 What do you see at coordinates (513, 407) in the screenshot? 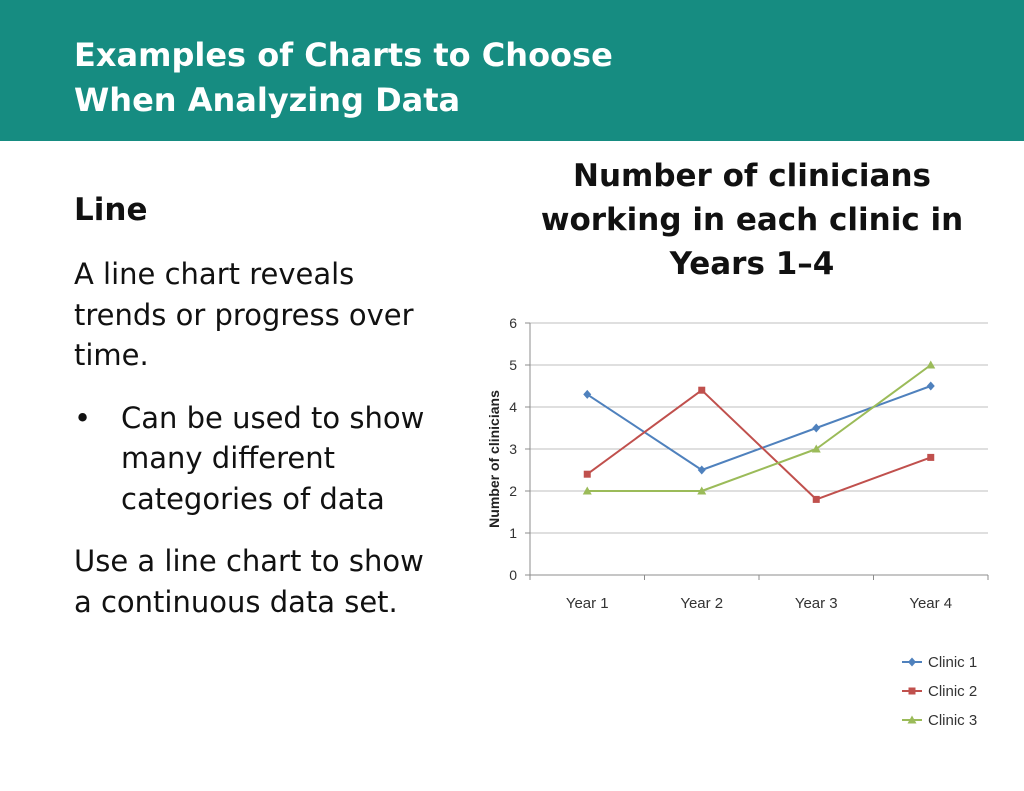
I see `y-tick-label: 4` at bounding box center [513, 407].